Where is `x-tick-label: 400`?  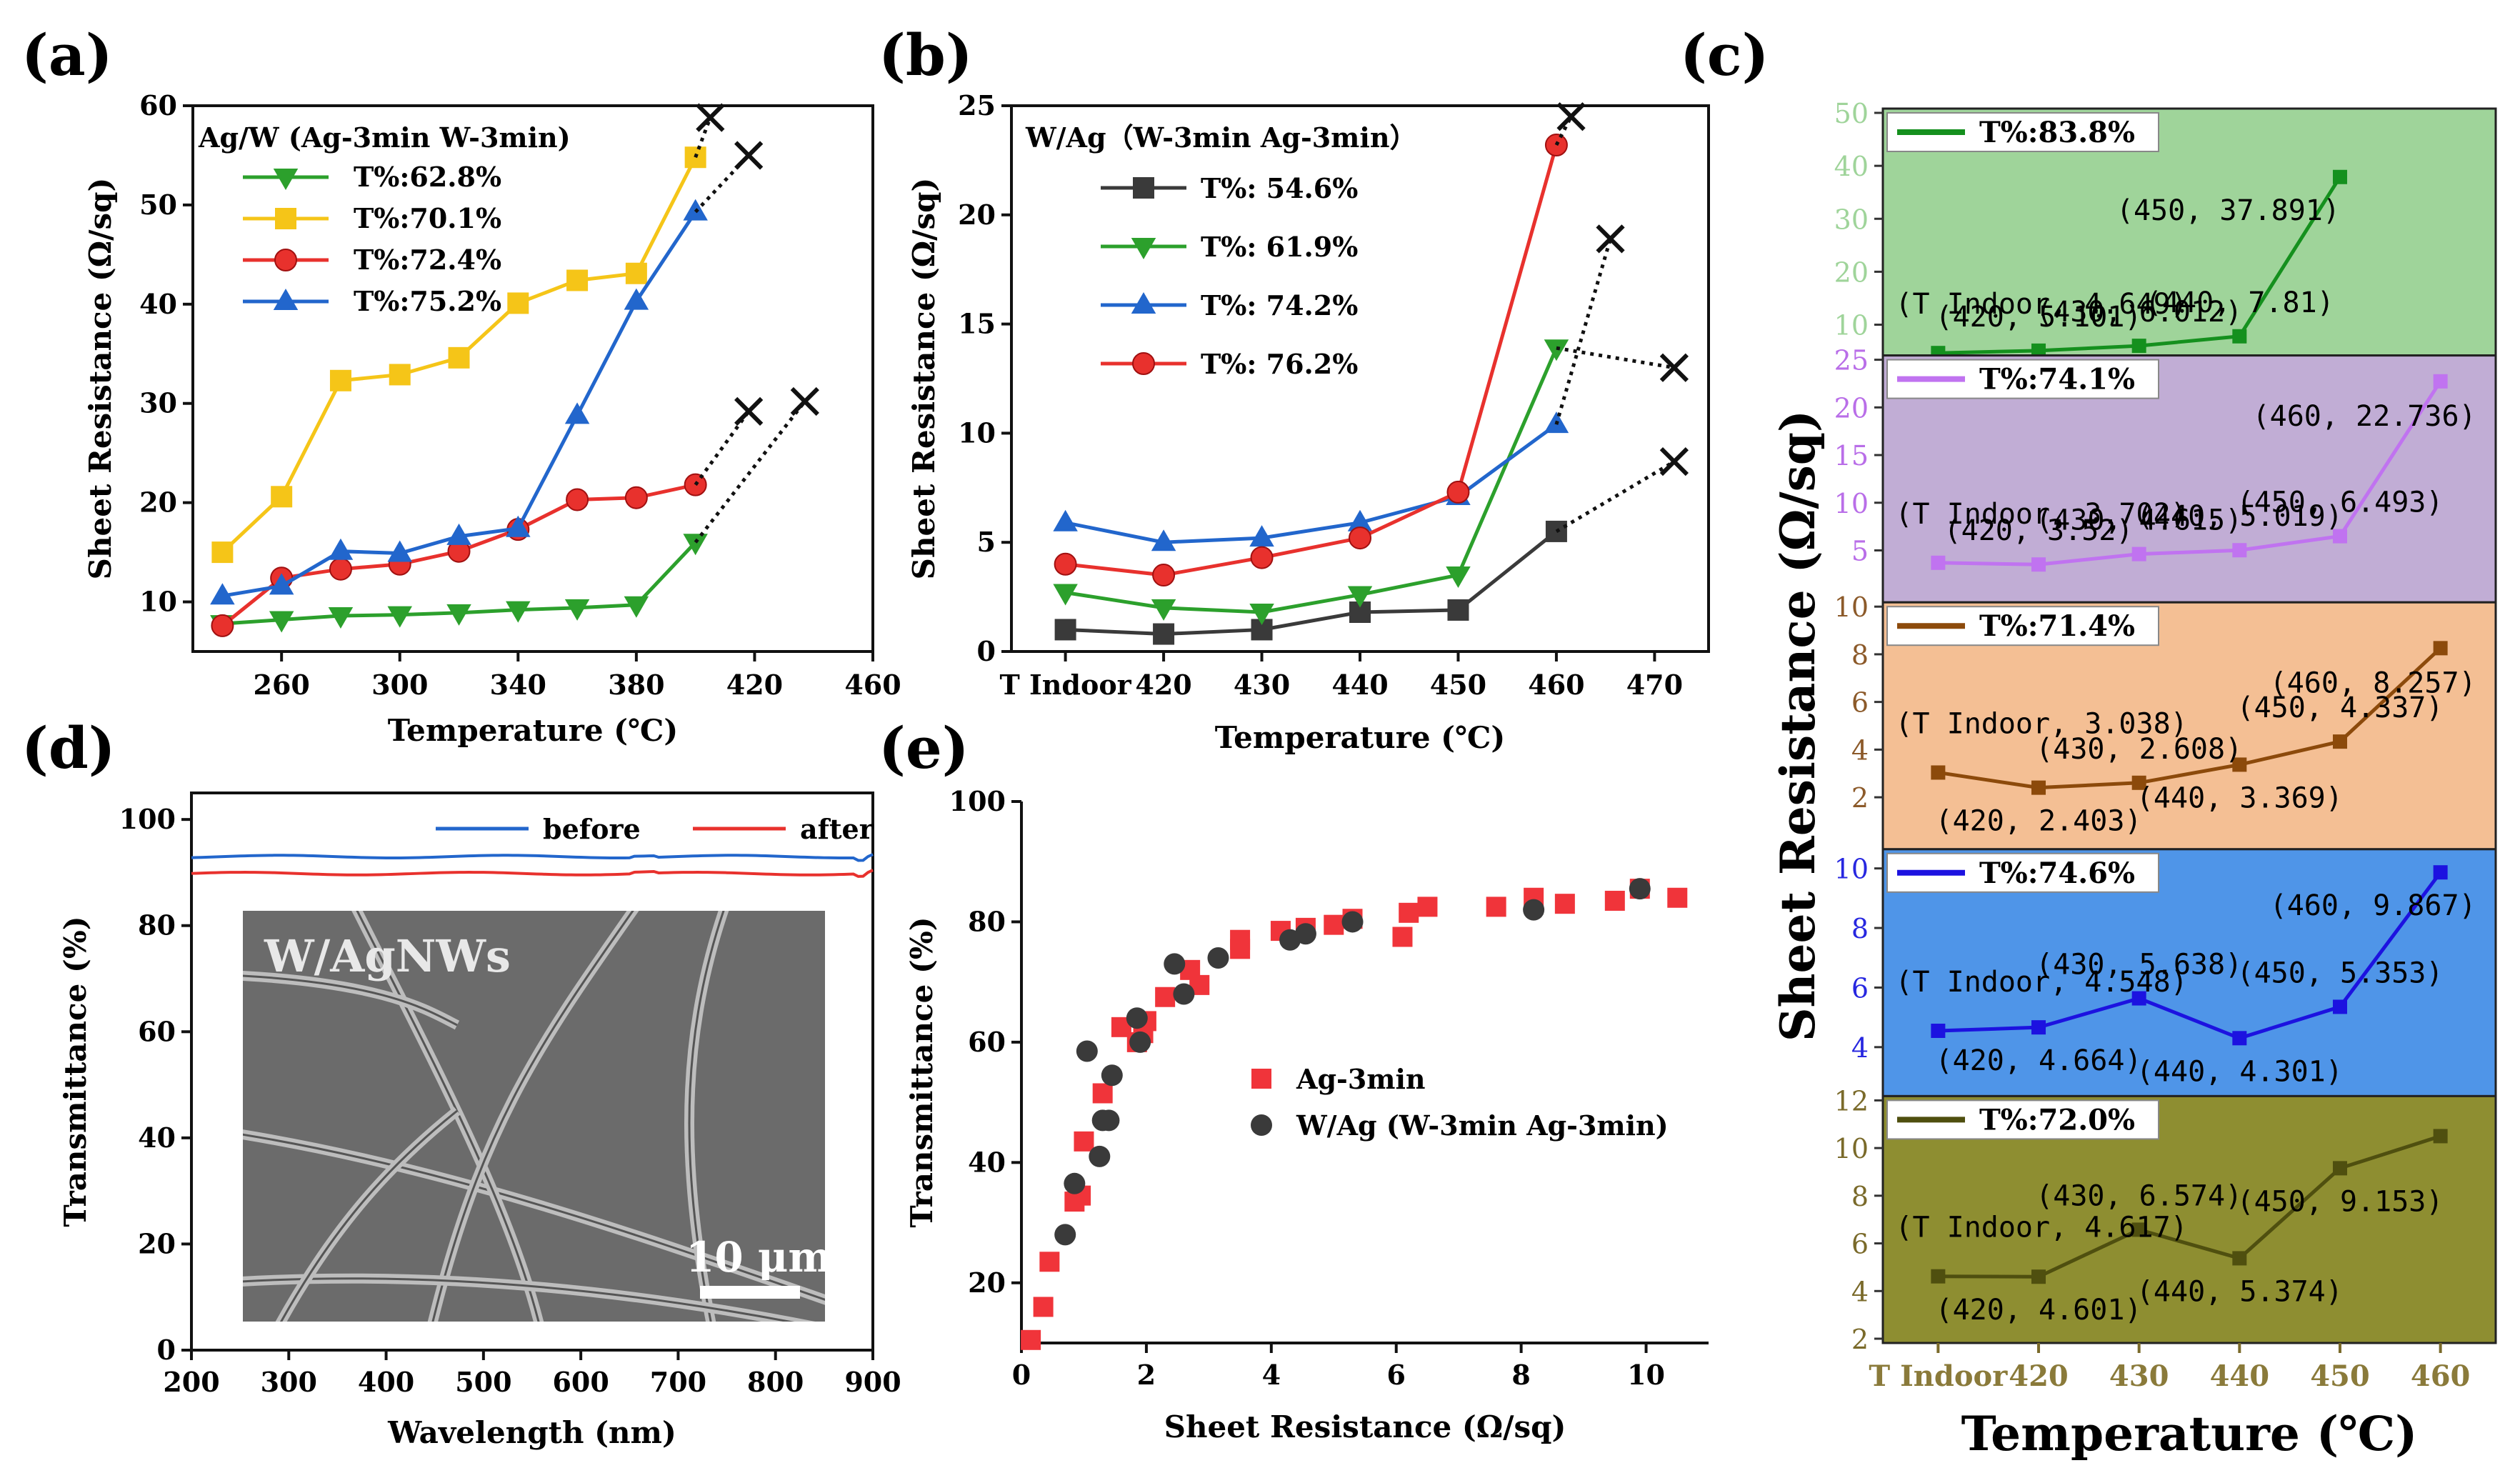
x-tick-label: 400 is located at coordinates (386, 1382).